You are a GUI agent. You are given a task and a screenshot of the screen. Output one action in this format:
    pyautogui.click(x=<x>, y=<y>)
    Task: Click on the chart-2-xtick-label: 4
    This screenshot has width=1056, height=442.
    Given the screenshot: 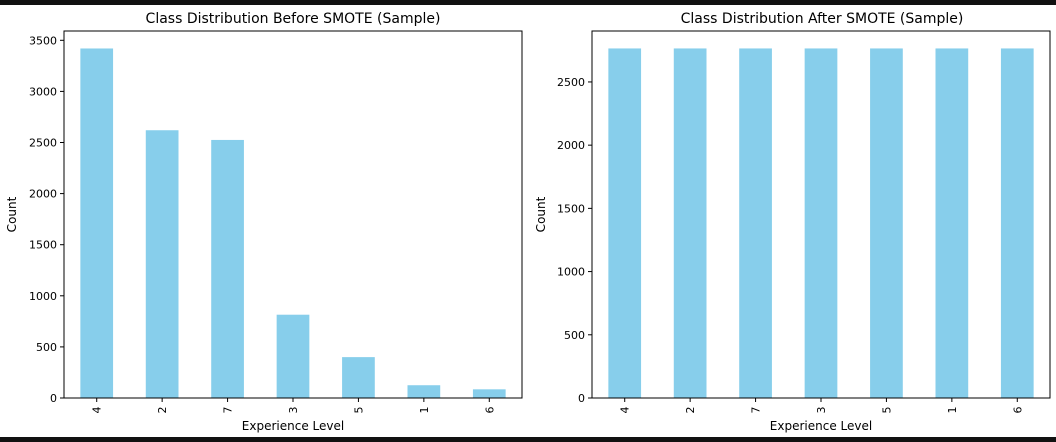 What is the action you would take?
    pyautogui.click(x=625, y=410)
    